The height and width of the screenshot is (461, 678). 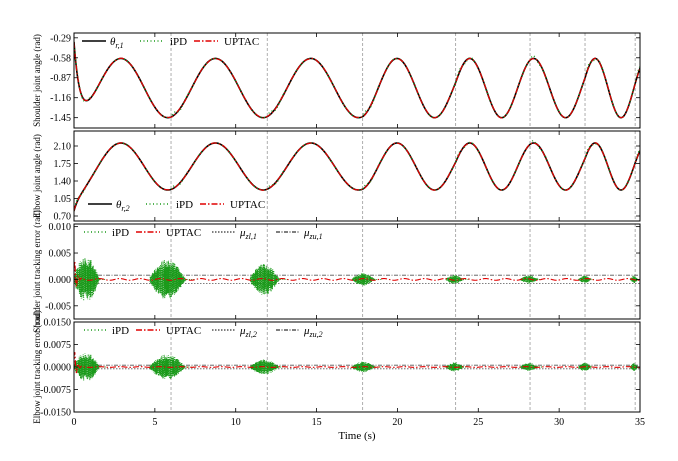 I want to click on y-tick-label: 0.010, so click(x=60, y=227).